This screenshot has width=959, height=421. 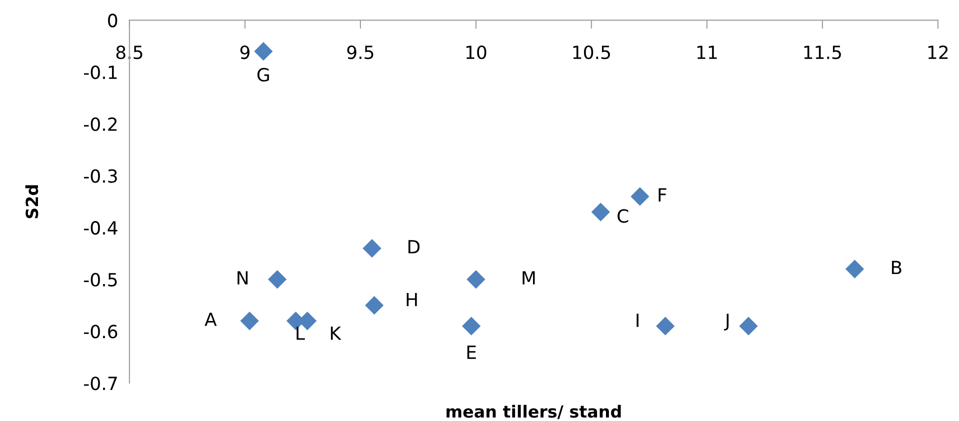 What do you see at coordinates (100, 279) in the screenshot?
I see `y-tick-label: -0.5` at bounding box center [100, 279].